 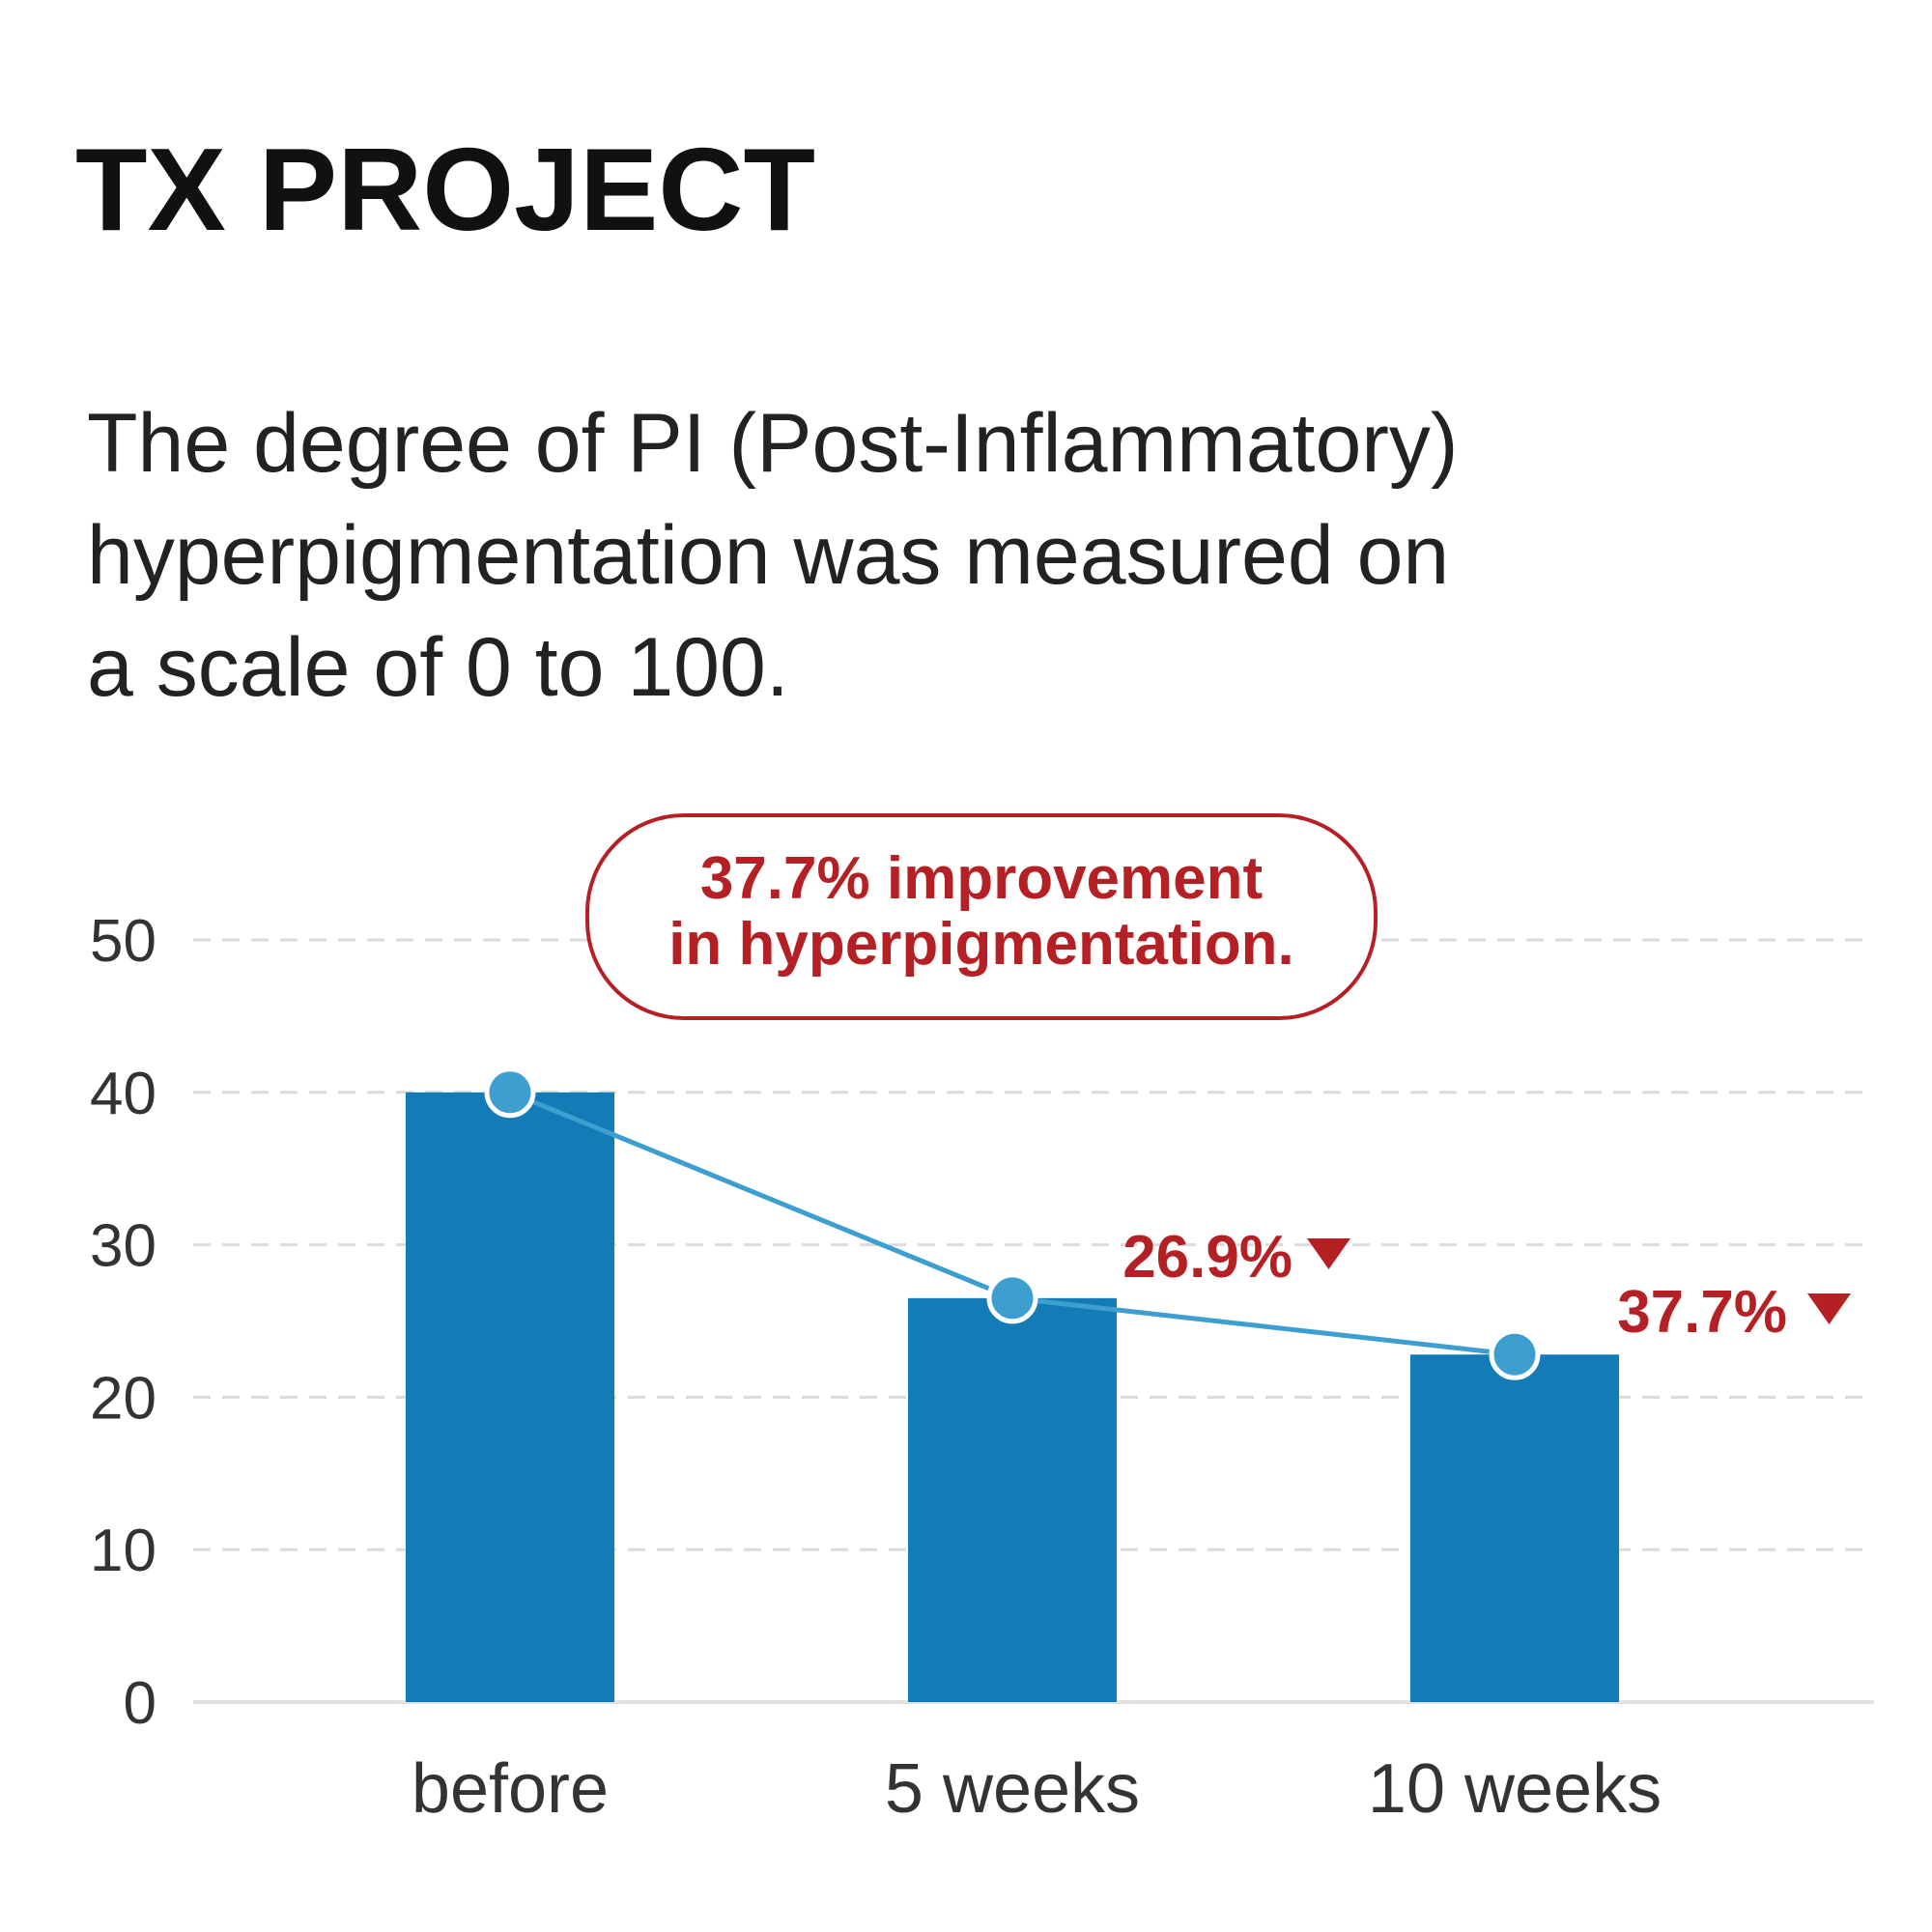 I want to click on callout-text: in hyperpigmentation., so click(x=981, y=944).